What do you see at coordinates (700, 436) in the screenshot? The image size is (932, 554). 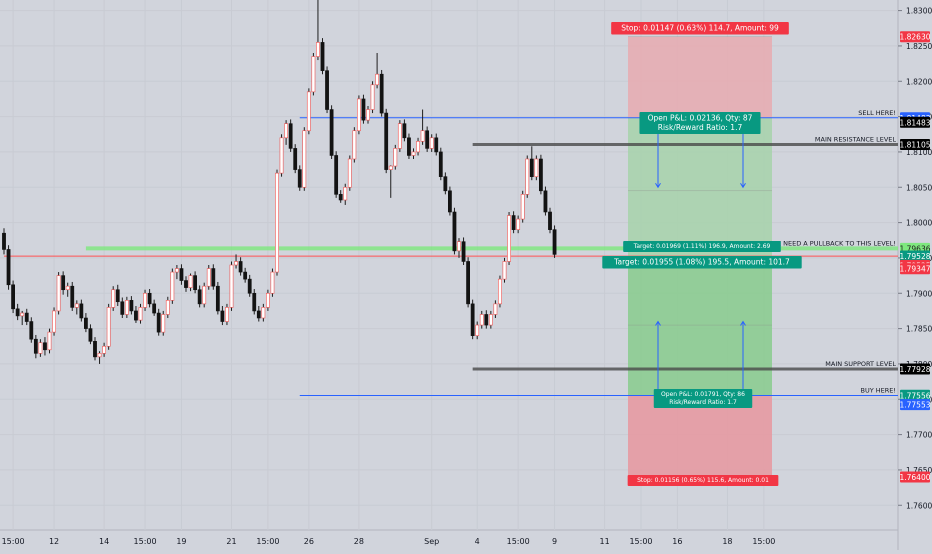 I see `long-stop-zone` at bounding box center [700, 436].